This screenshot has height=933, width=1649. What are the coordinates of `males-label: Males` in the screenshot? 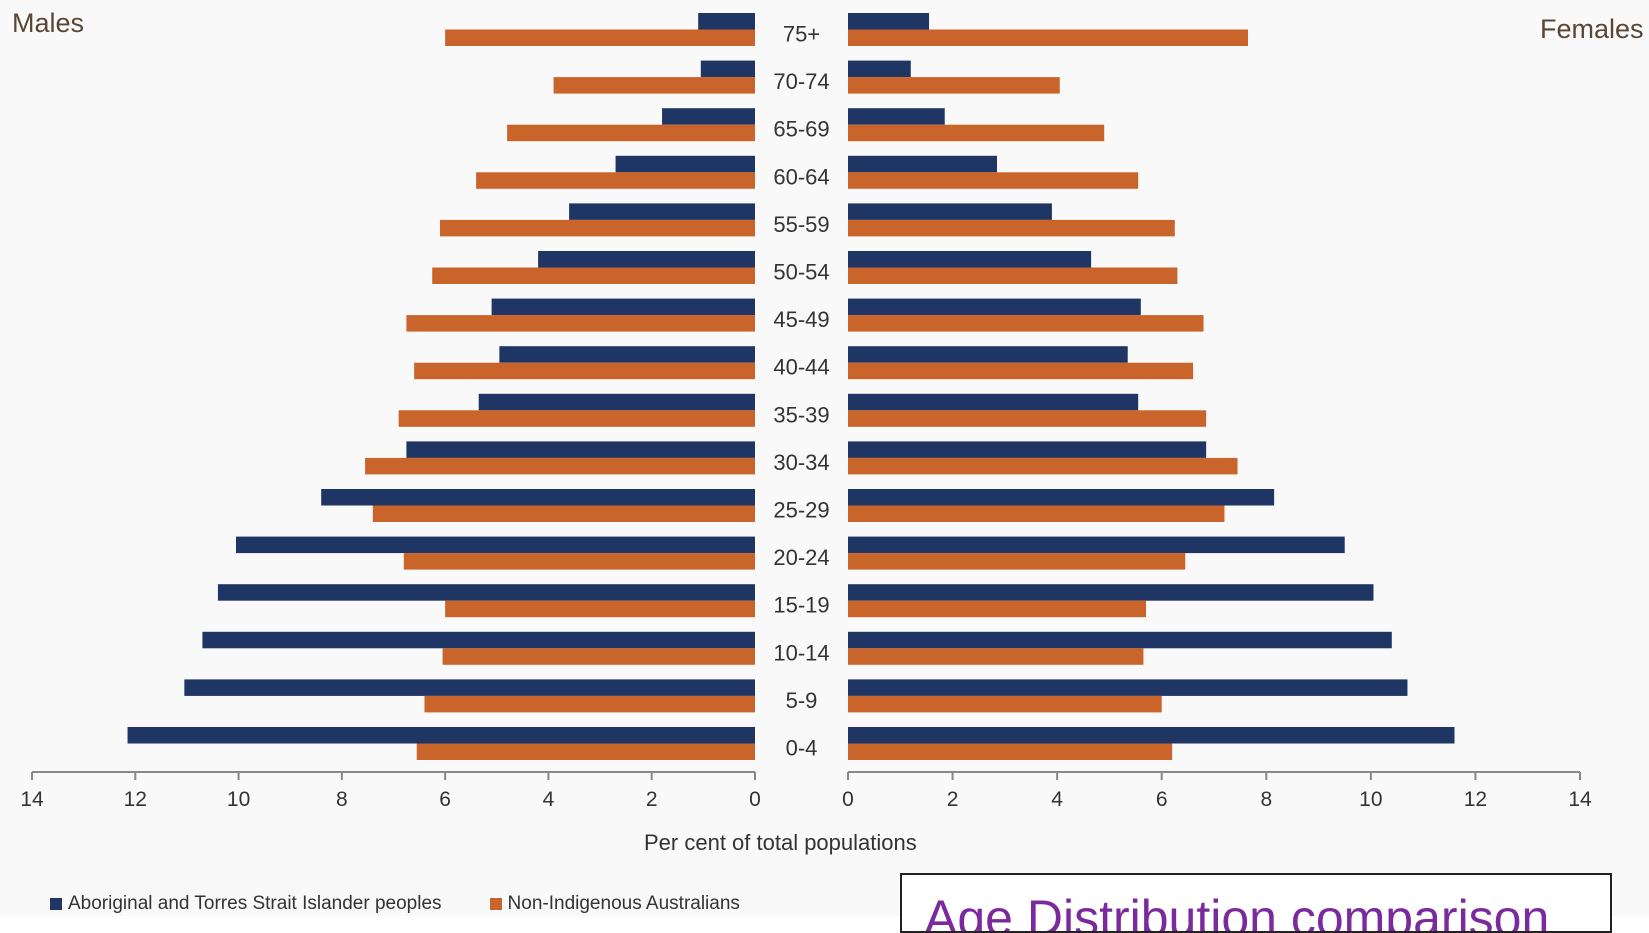 It's located at (48, 23).